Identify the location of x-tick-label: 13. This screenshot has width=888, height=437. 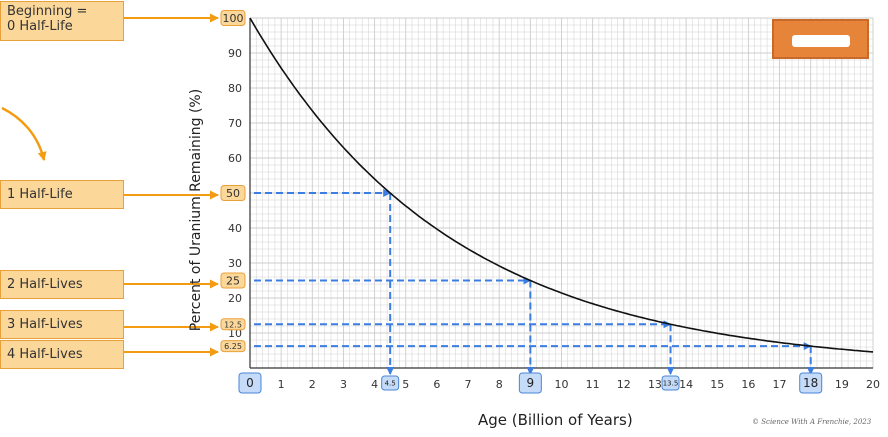
(655, 384).